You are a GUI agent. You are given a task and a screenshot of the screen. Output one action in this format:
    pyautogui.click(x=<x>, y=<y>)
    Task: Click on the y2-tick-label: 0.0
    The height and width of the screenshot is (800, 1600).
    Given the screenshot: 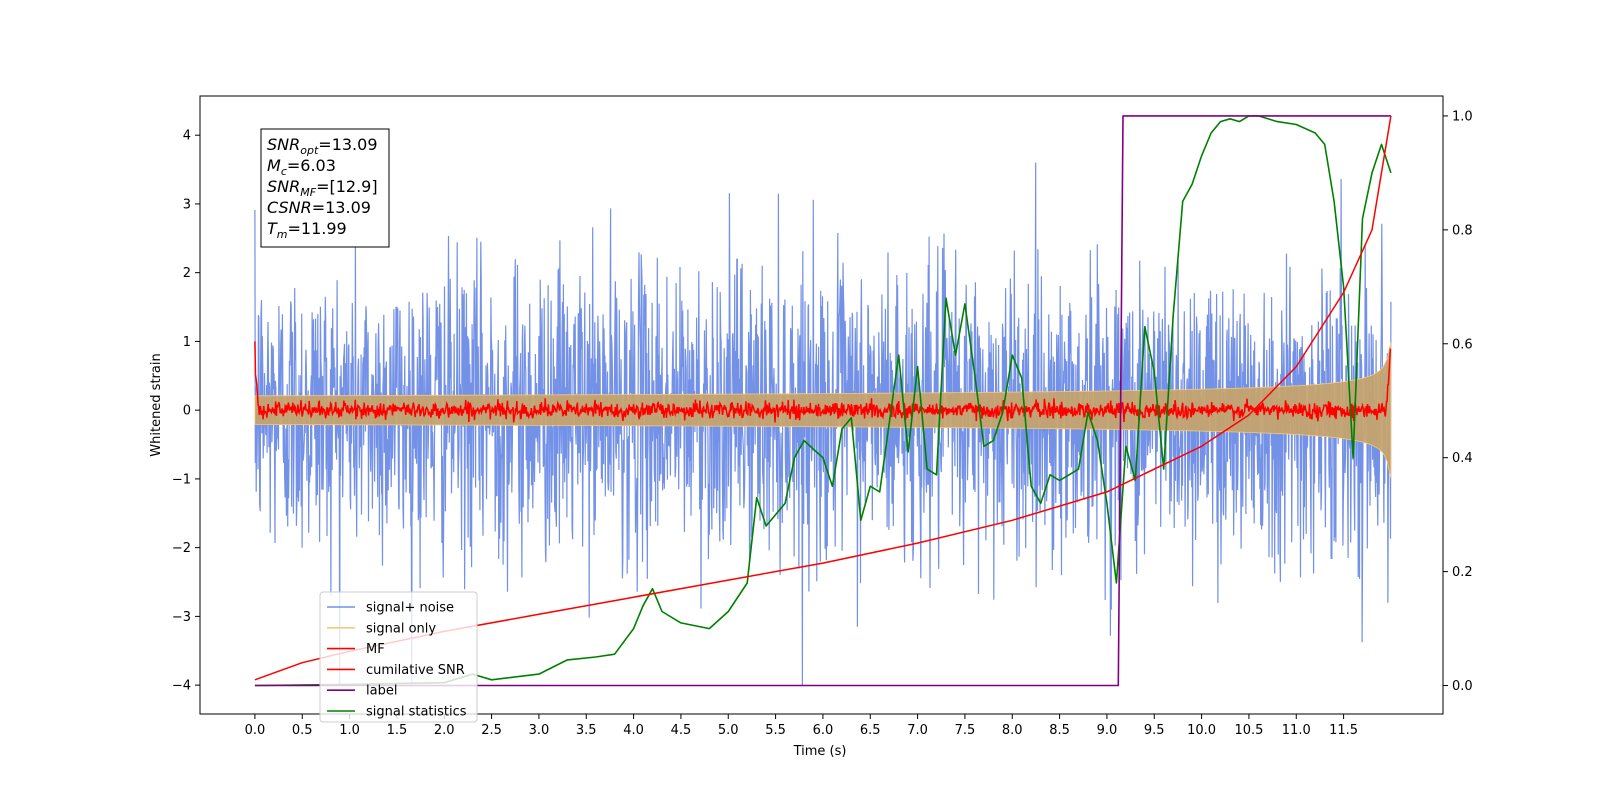 What is the action you would take?
    pyautogui.click(x=1462, y=686)
    